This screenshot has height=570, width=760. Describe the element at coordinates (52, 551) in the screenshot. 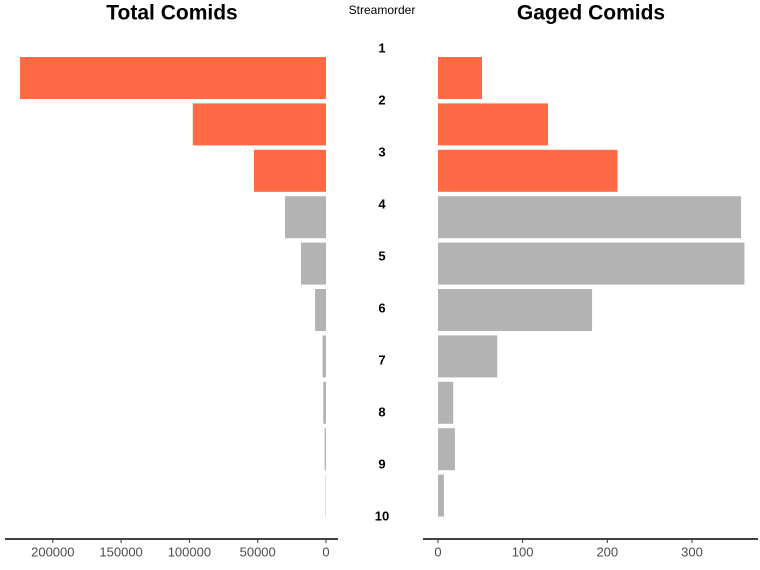

I see `x-tick-label: 200000` at that location.